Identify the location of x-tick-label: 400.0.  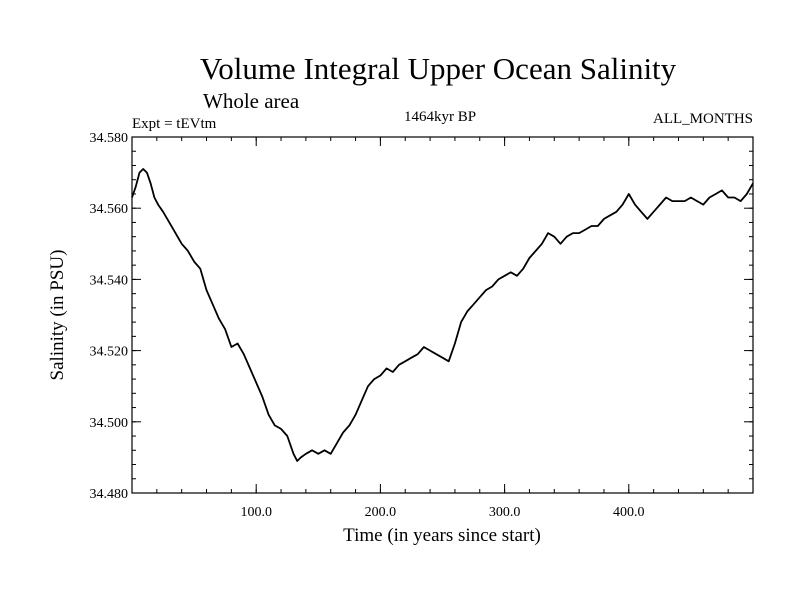
(629, 512).